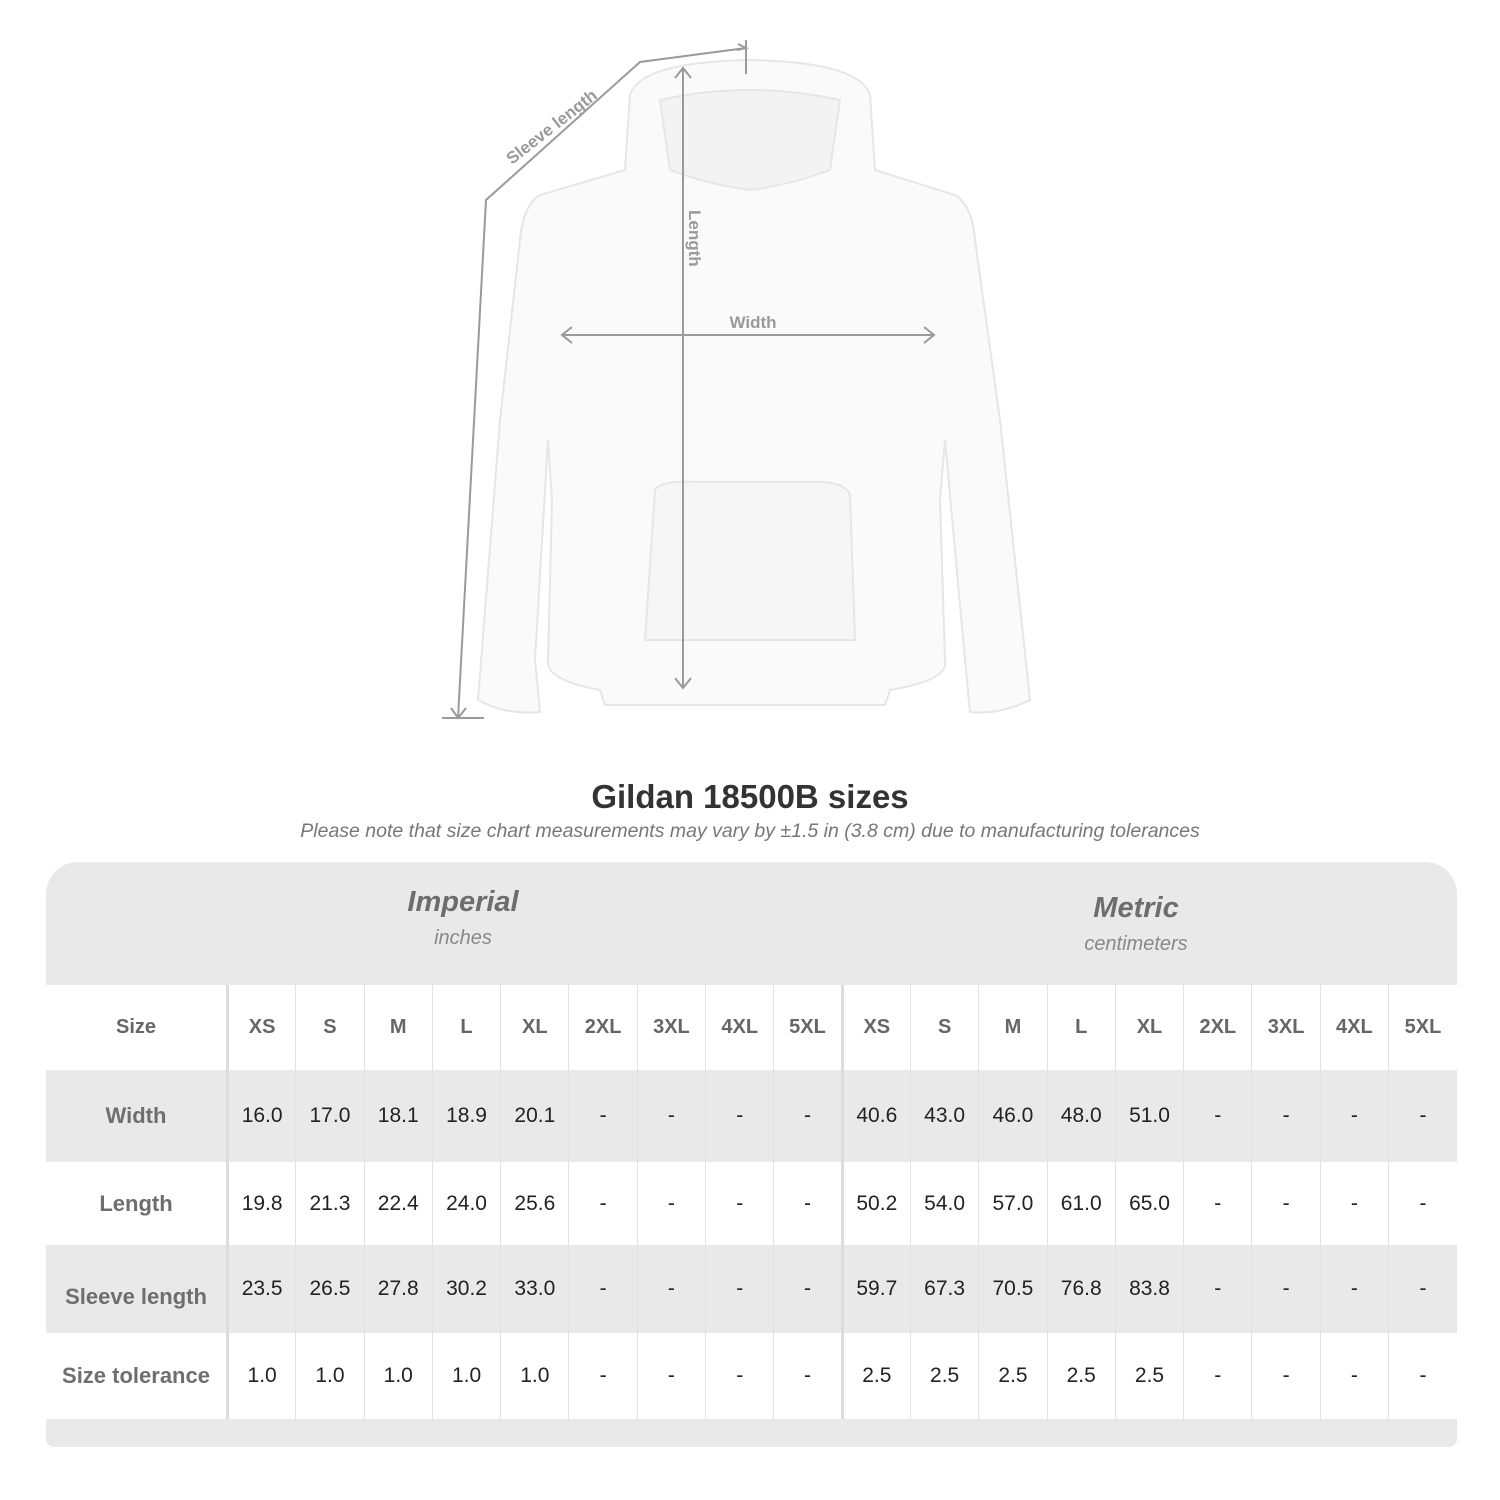  What do you see at coordinates (1422, 1027) in the screenshot?
I see `metric-size-5xl: 5XL` at bounding box center [1422, 1027].